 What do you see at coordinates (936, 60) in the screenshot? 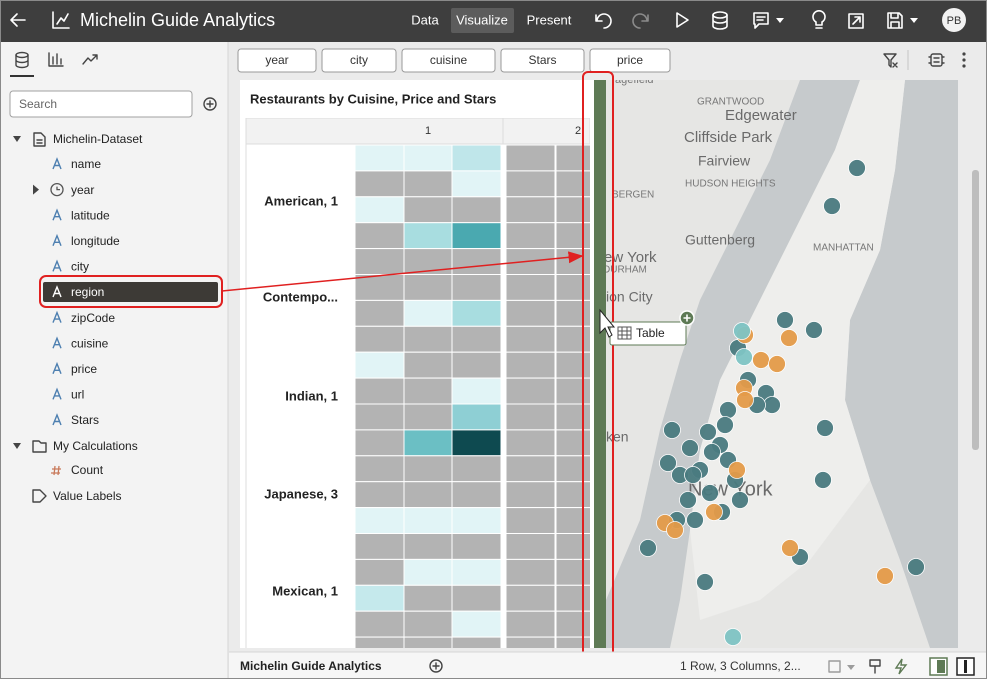
I see `grammar-button` at bounding box center [936, 60].